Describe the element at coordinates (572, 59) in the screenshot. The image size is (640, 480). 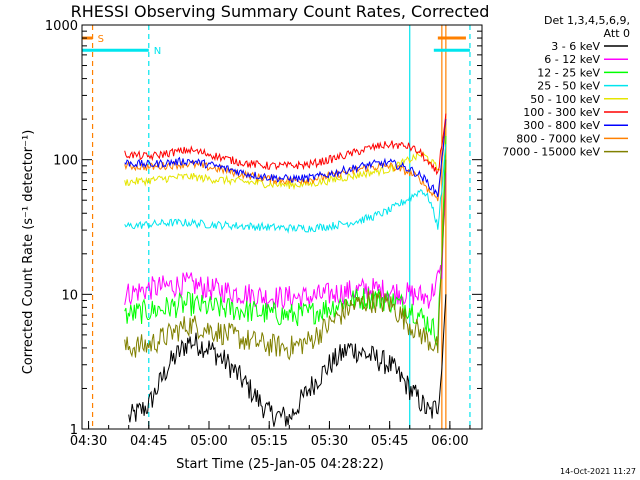
I see `legend-entry-label: 6 - 12 keV` at that location.